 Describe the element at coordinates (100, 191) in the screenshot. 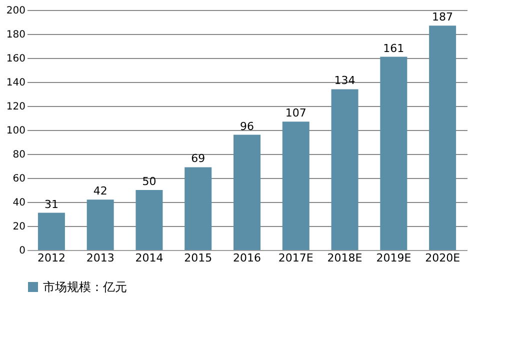

I see `data-label: 42` at that location.